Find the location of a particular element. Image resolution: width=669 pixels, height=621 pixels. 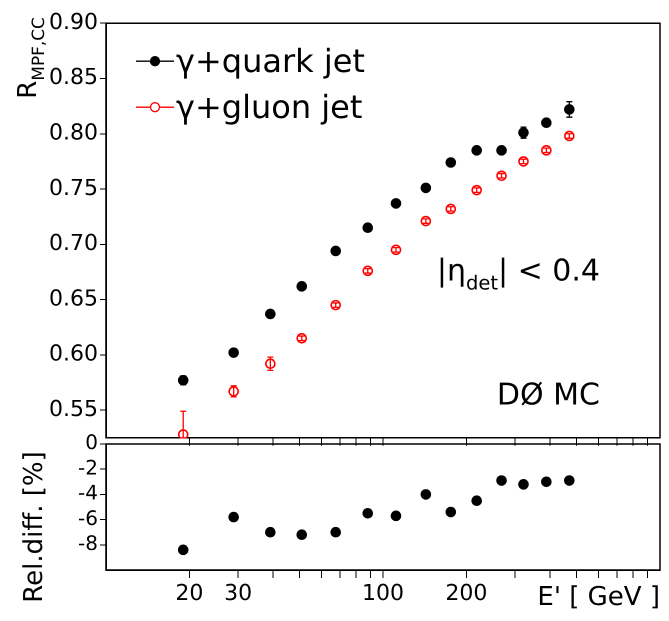

x-tick-label: 20 is located at coordinates (189, 593).